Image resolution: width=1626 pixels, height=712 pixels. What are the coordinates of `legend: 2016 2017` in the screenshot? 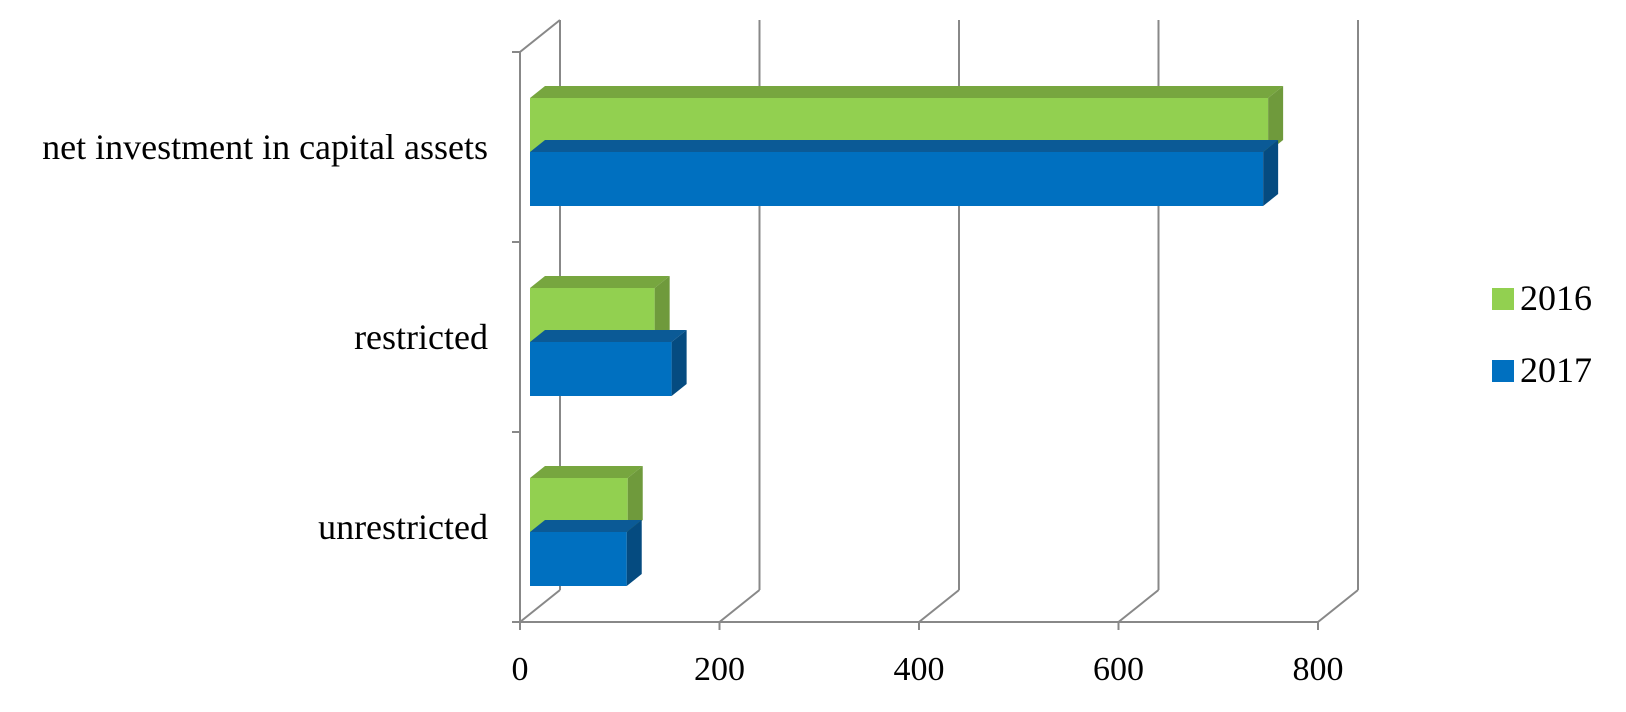 It's located at (1542, 334).